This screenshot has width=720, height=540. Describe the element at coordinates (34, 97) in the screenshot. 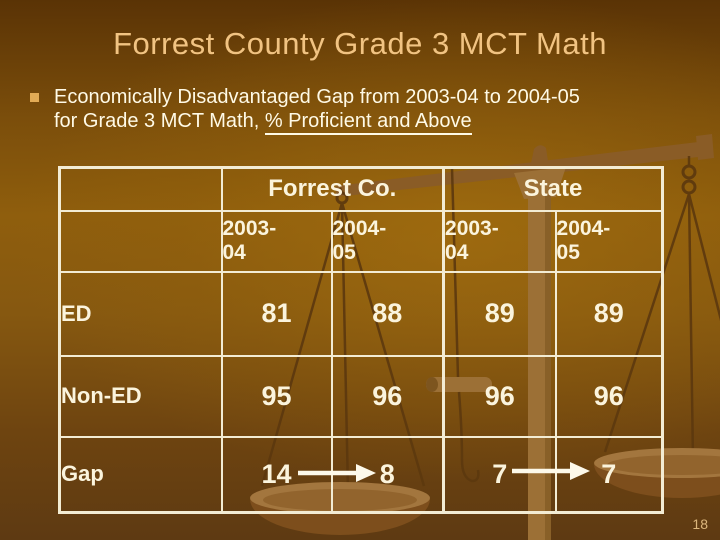

I see `bullet-marker-icon` at that location.